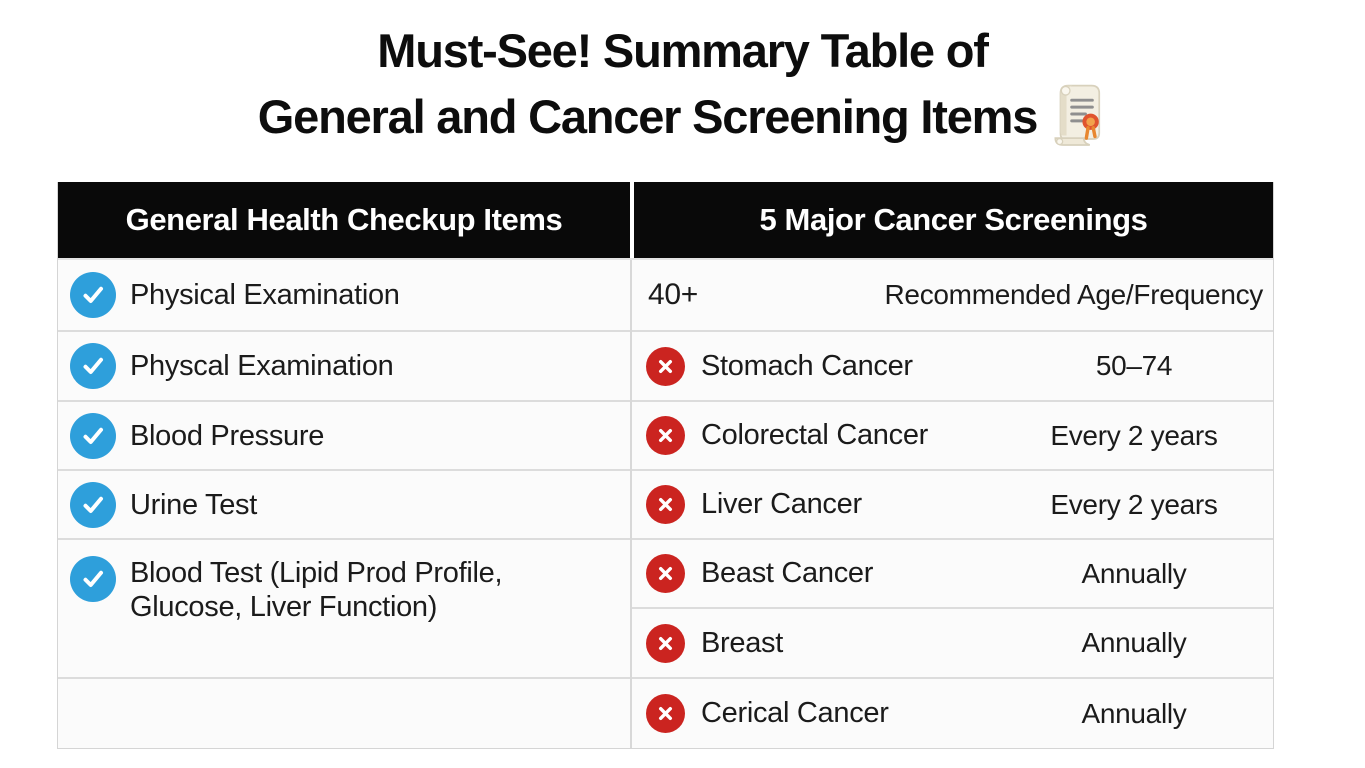  I want to click on checkup-row: Physcal Examination, so click(344, 367).